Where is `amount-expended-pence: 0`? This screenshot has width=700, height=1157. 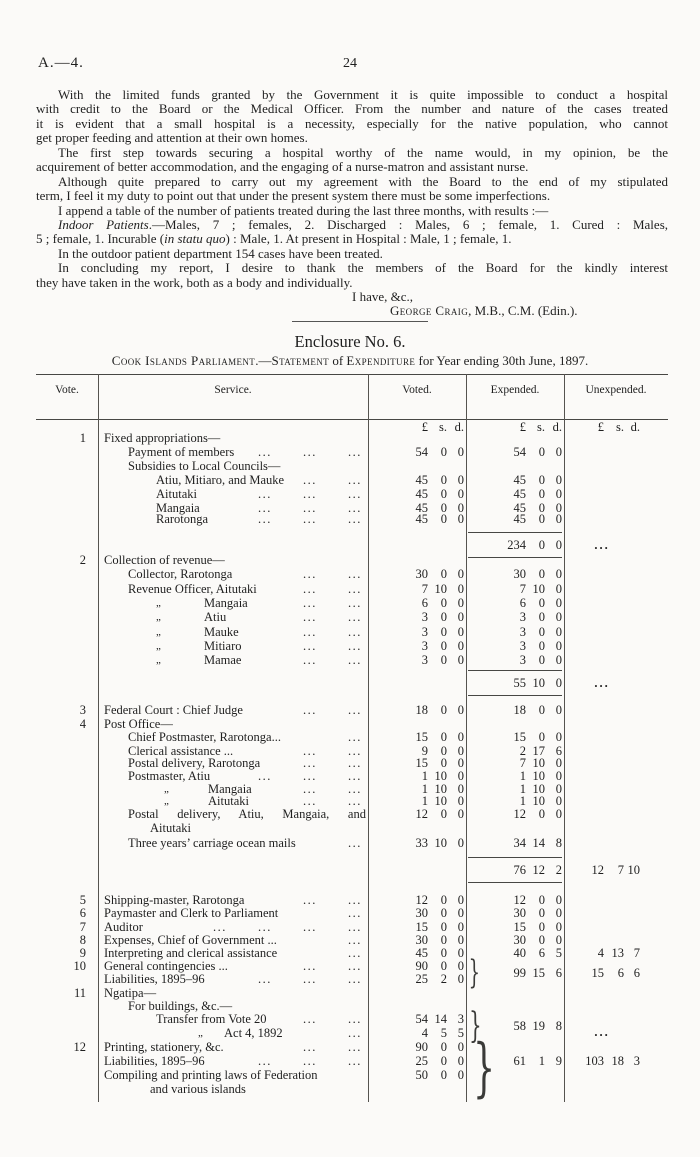 amount-expended-pence: 0 is located at coordinates (558, 776).